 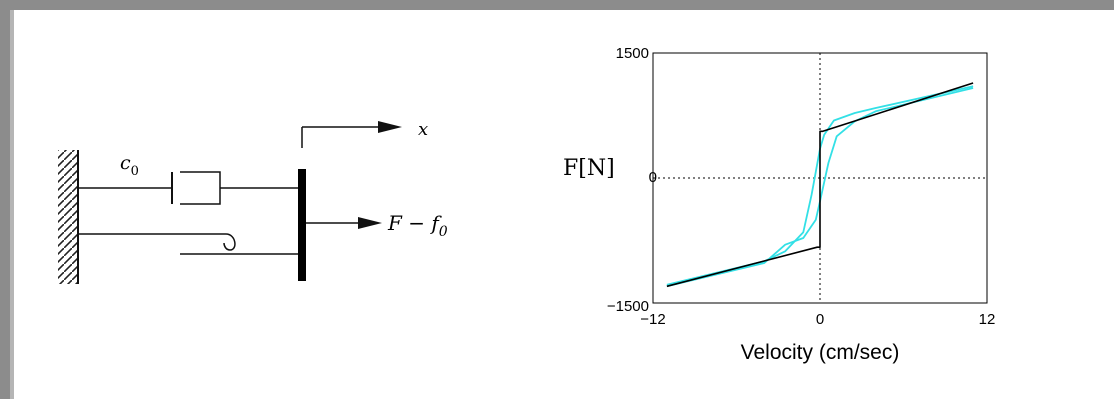 I want to click on series-layer, so click(x=820, y=185).